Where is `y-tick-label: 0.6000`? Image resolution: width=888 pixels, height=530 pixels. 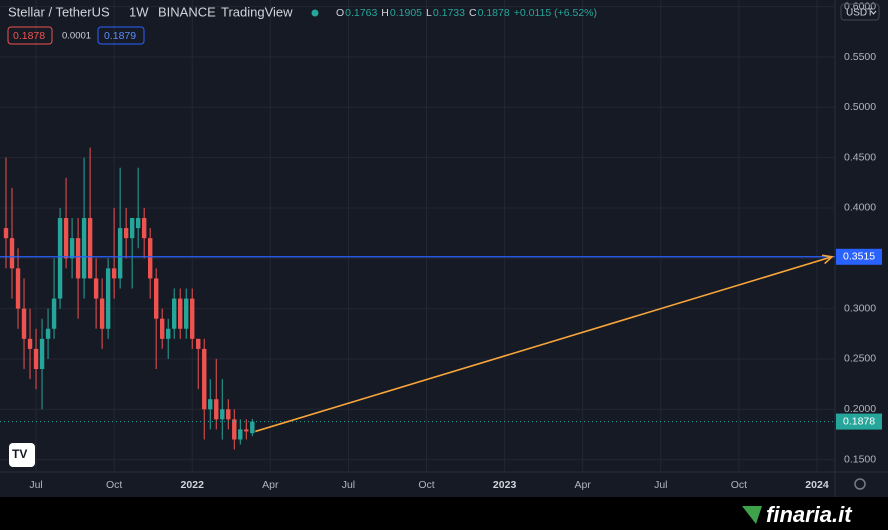 y-tick-label: 0.6000 is located at coordinates (860, 6).